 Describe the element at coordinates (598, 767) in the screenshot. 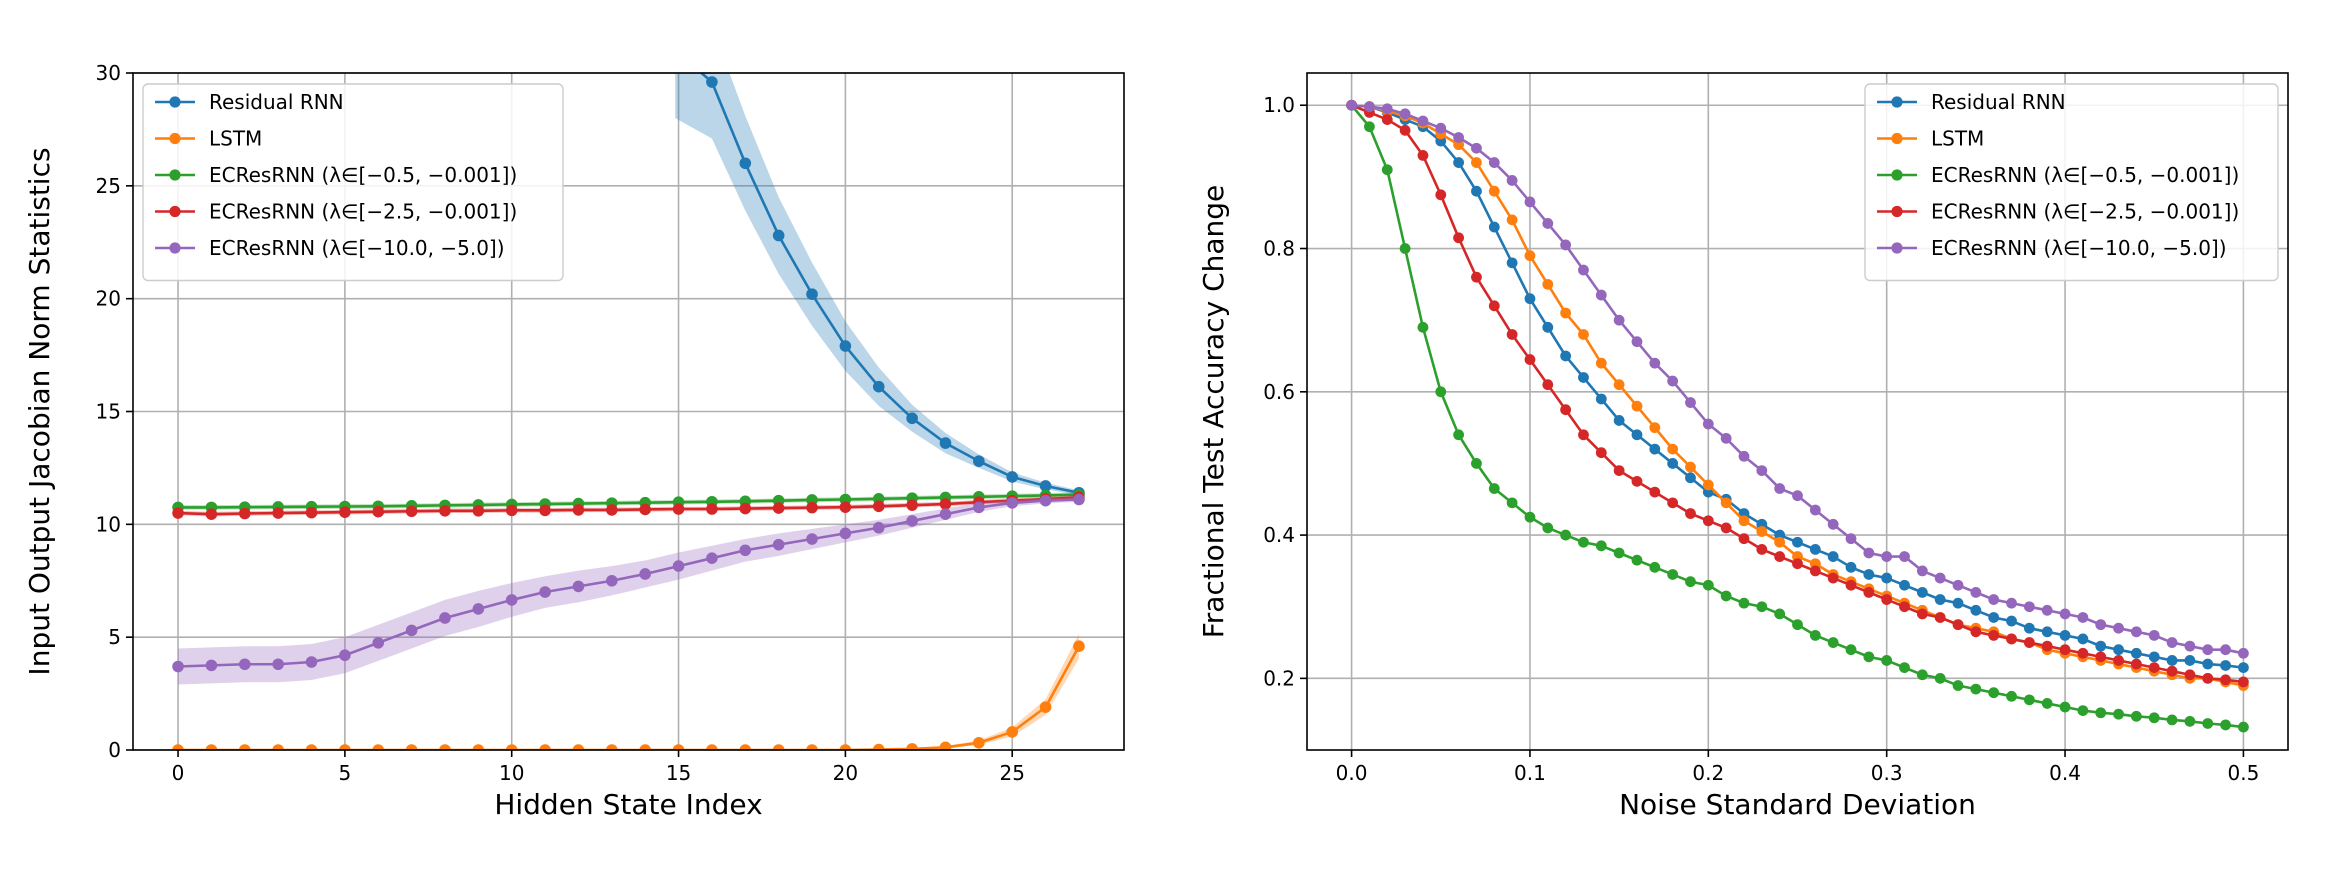

I see `x-axis: 0 5 10 15 20 25` at that location.